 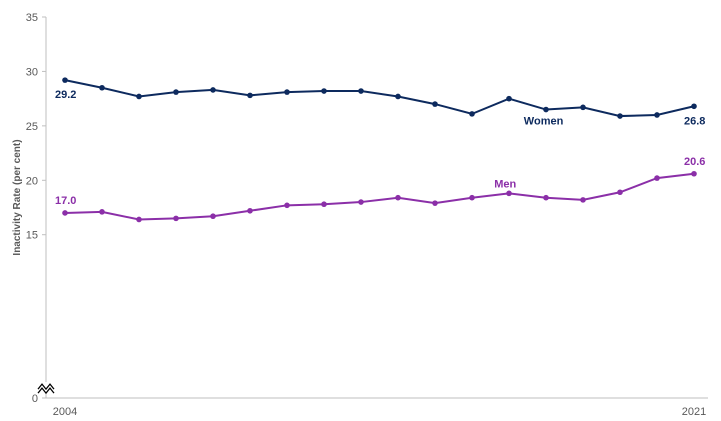 I want to click on data-label-last: 26.8, so click(x=694, y=121).